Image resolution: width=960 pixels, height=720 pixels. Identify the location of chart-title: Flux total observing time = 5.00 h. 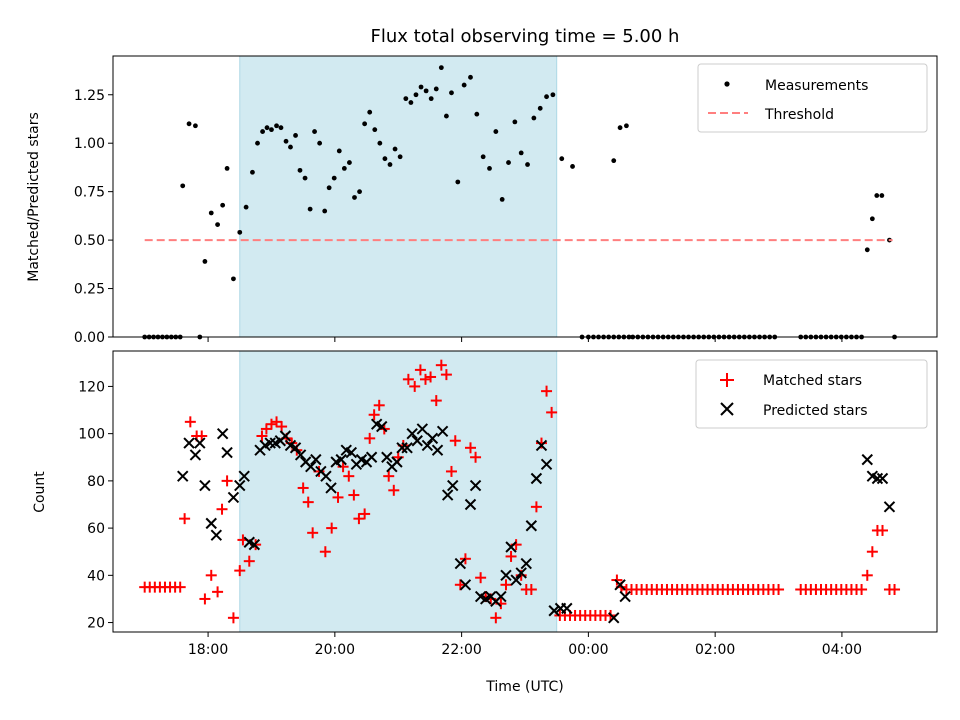
(525, 36).